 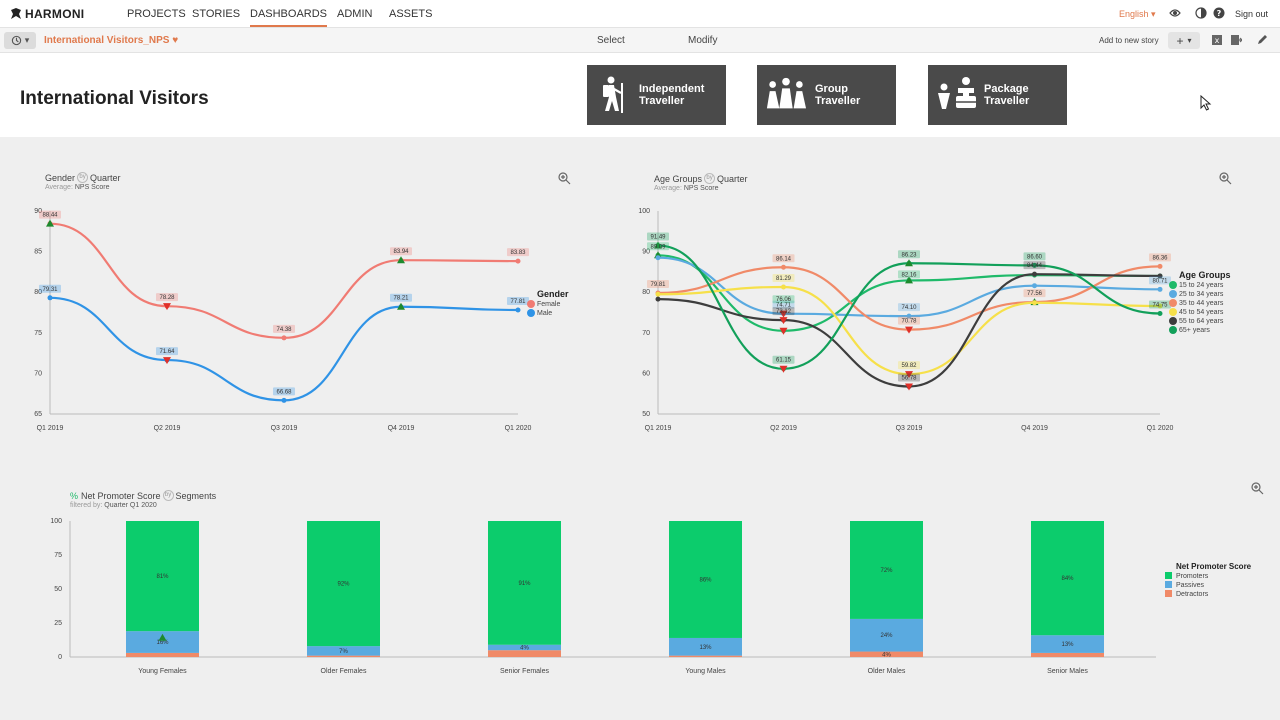 What do you see at coordinates (16, 13) in the screenshot?
I see `harmoni-logo-icon` at bounding box center [16, 13].